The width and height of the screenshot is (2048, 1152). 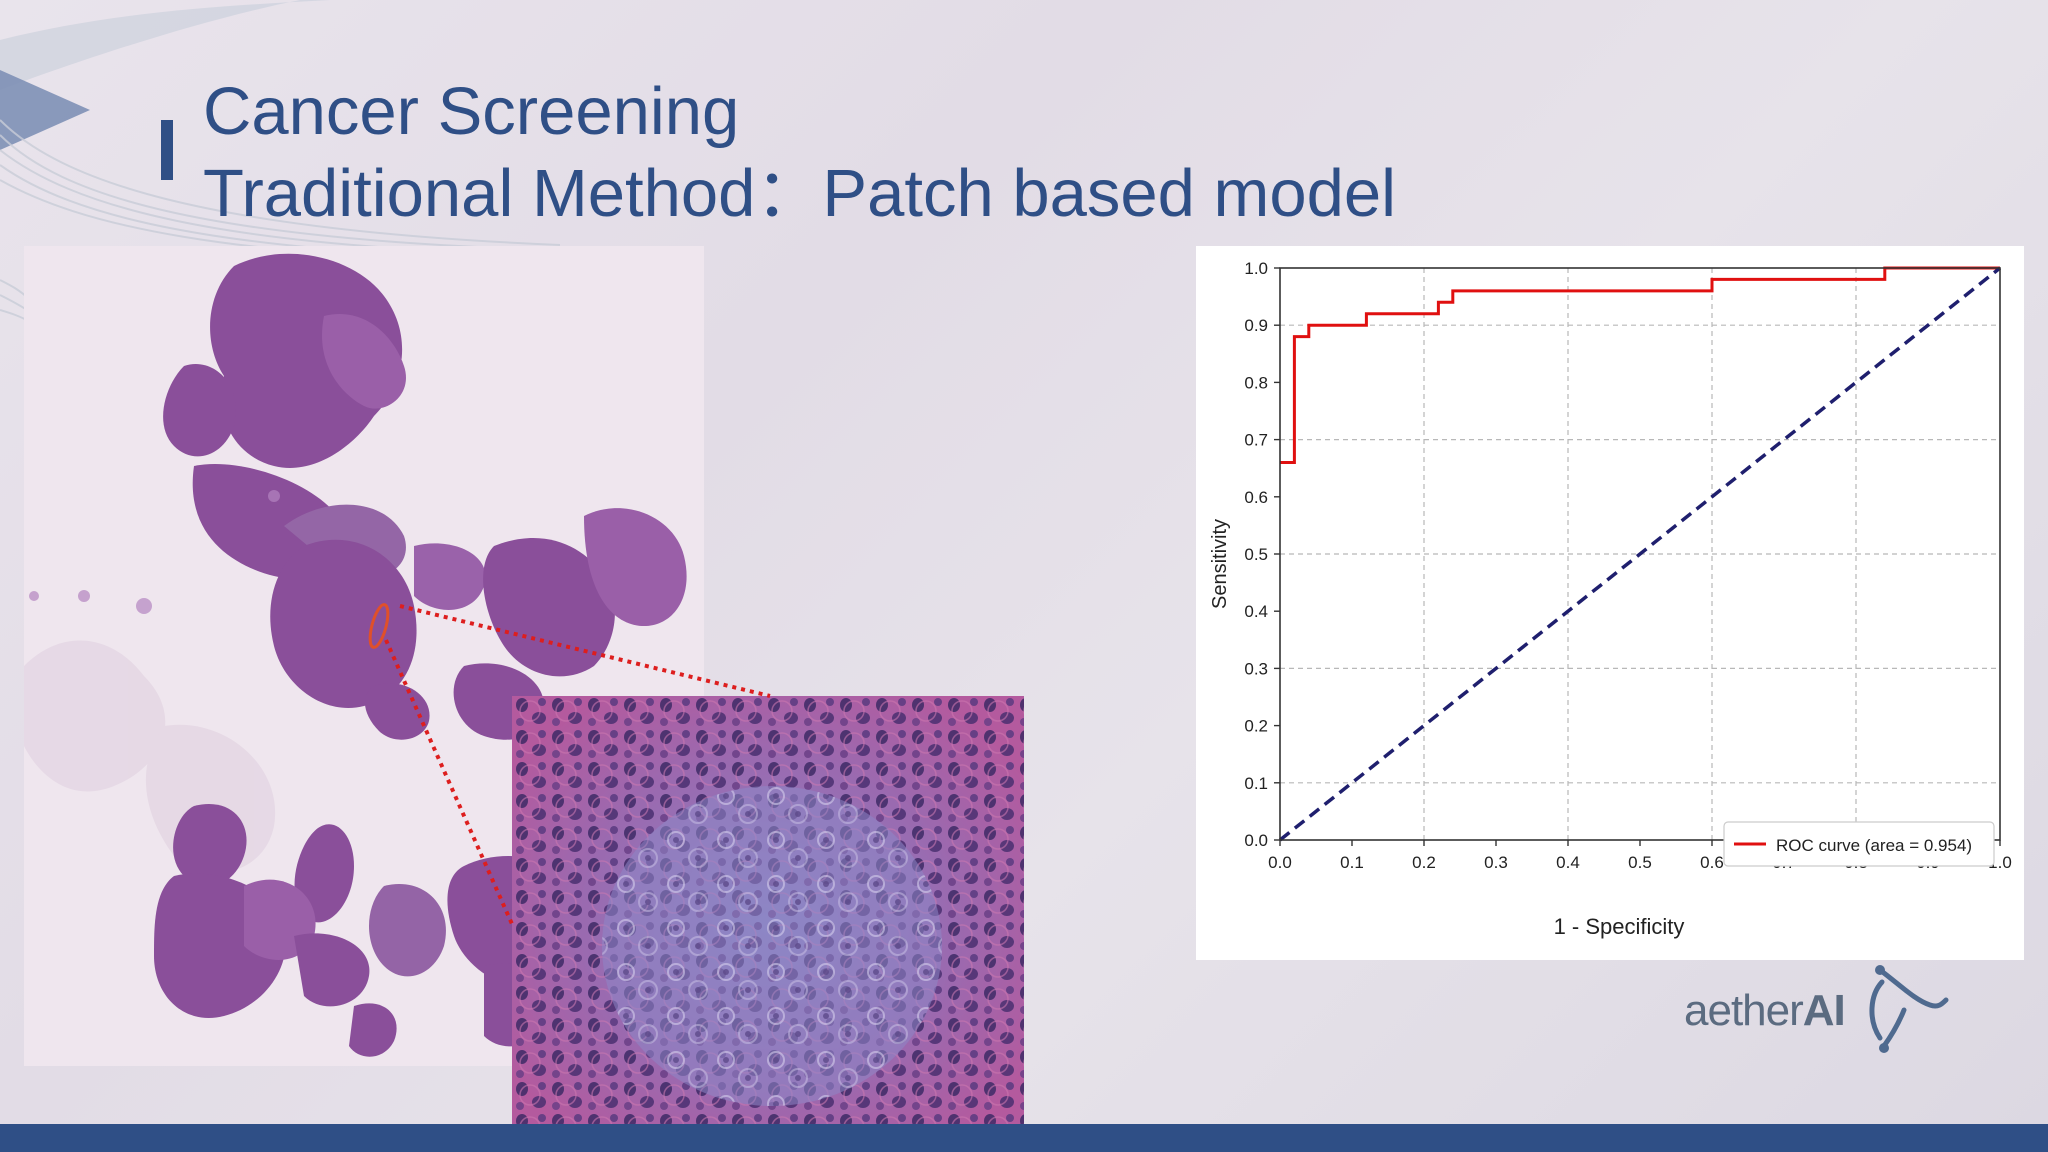 I want to click on slide-title: Cancer Screening, so click(x=471, y=111).